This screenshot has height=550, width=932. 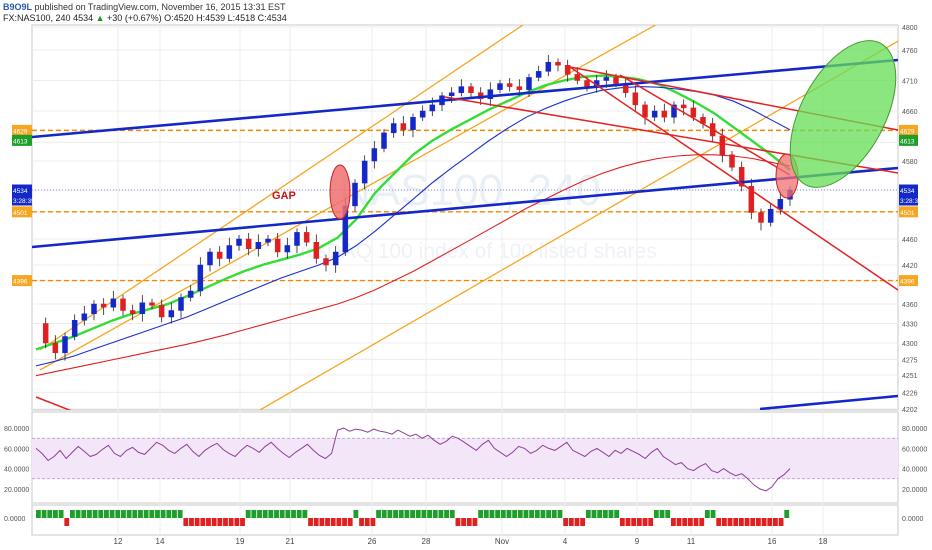 What do you see at coordinates (910, 112) in the screenshot?
I see `y-tick-label: 4660` at bounding box center [910, 112].